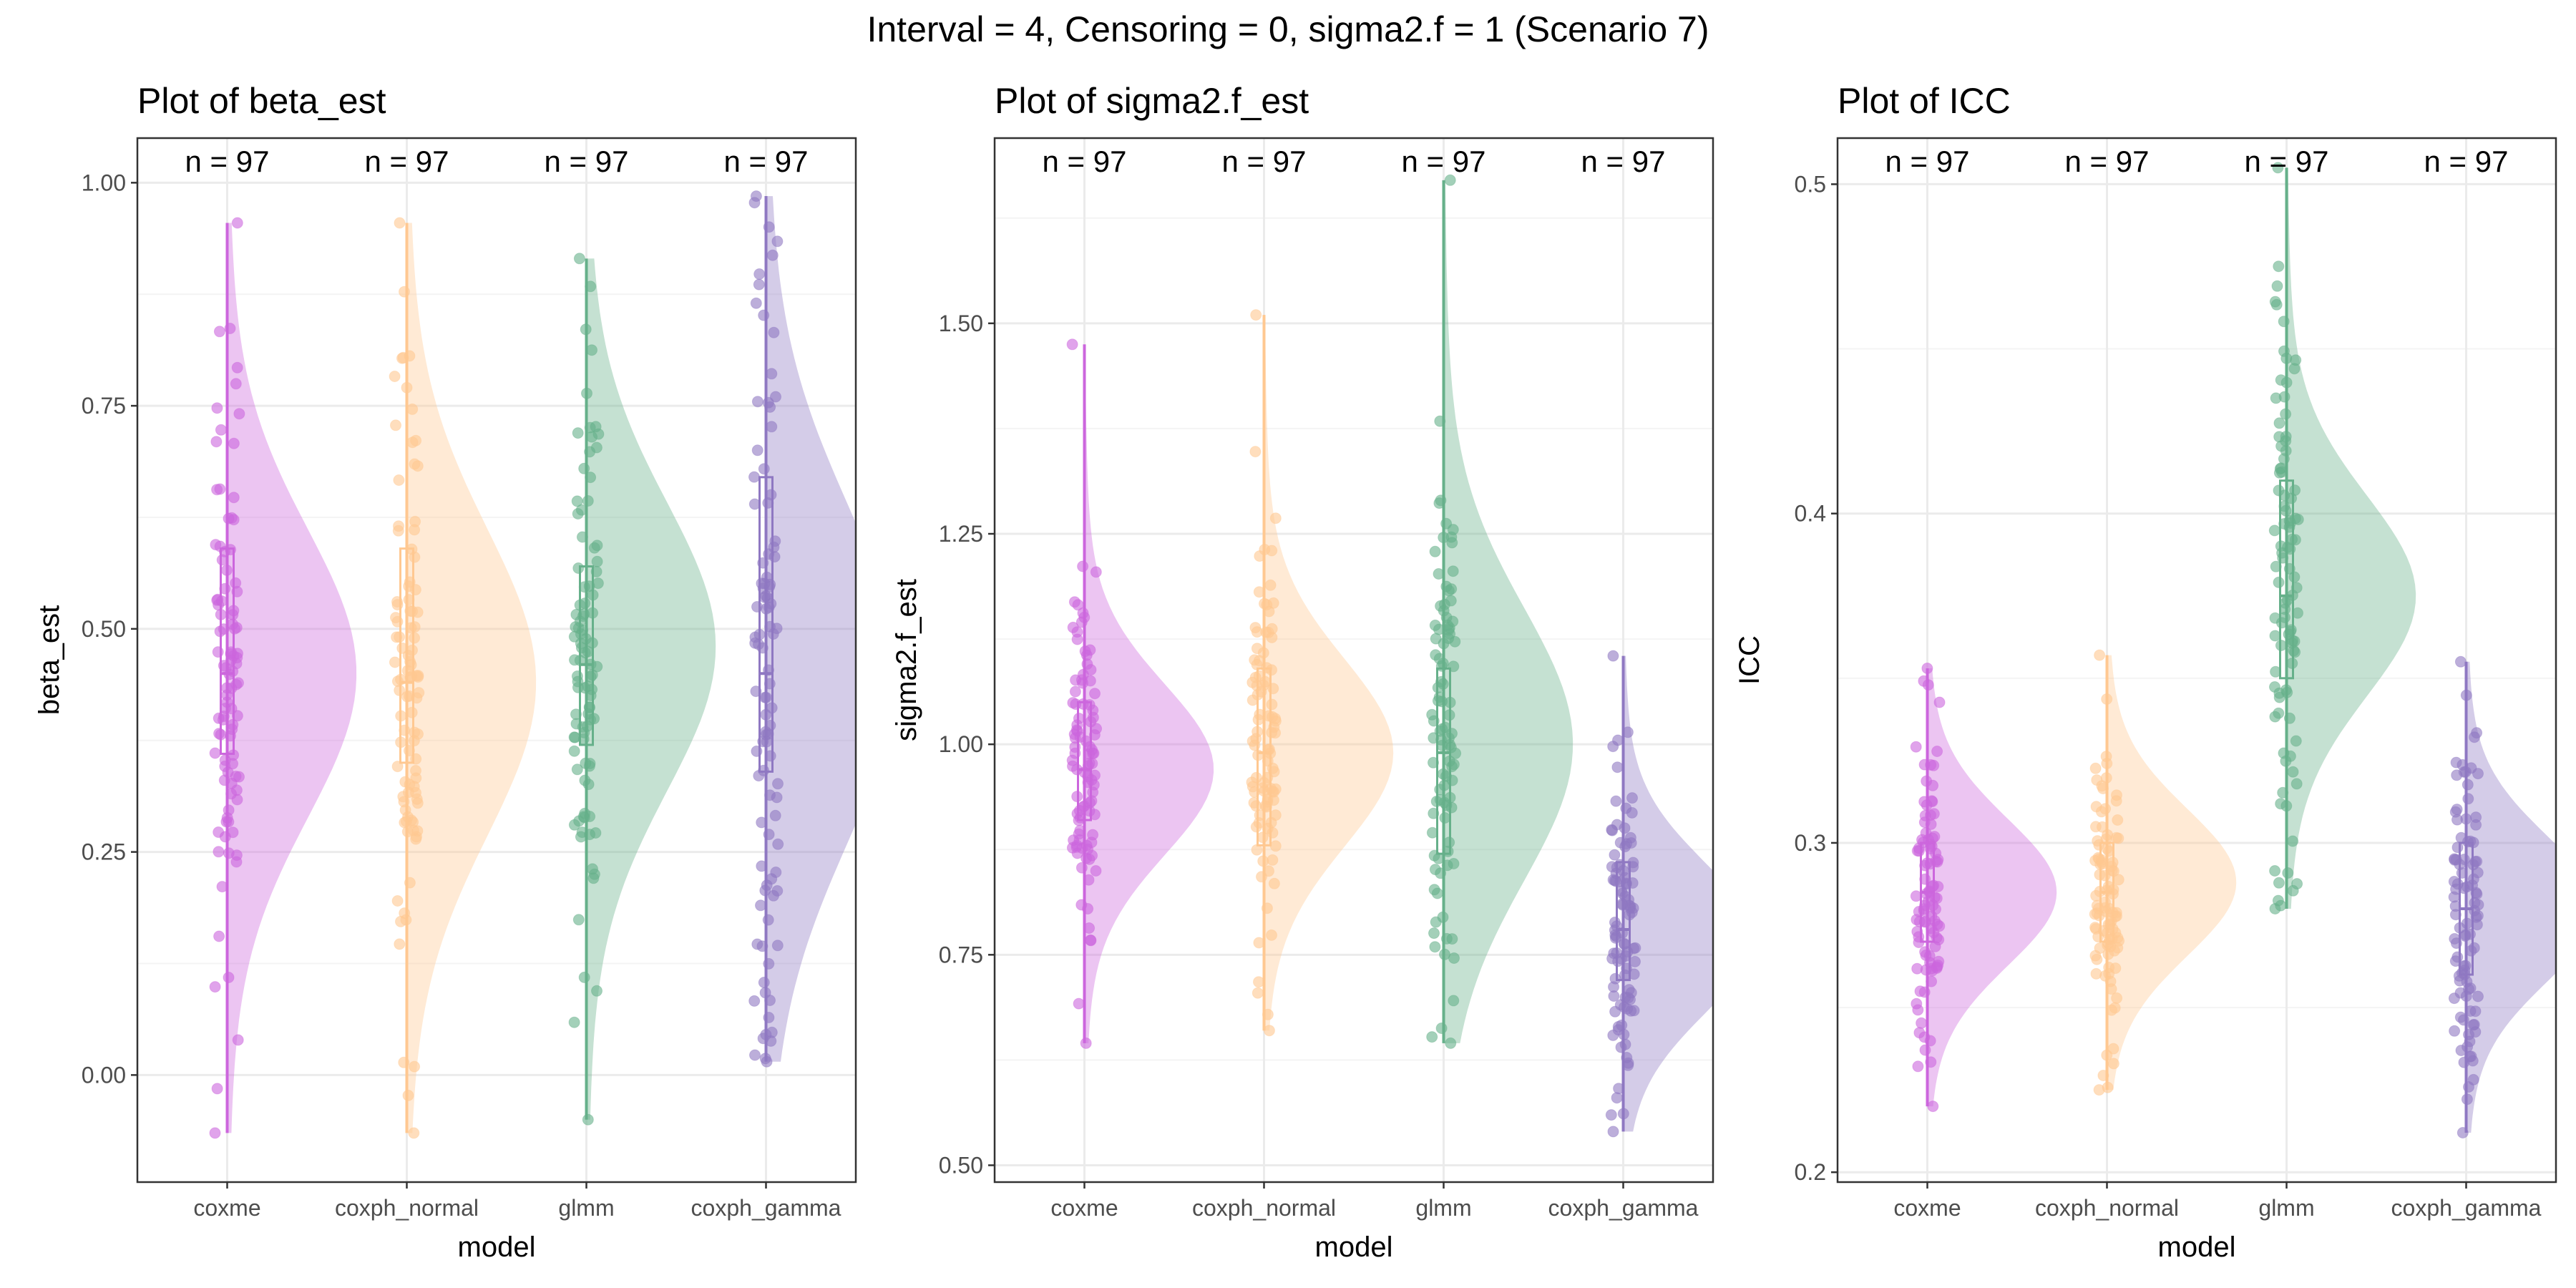 This screenshot has width=2576, height=1288. Describe the element at coordinates (1623, 161) in the screenshot. I see `n-label-coxph_gamma: n = 97` at that location.